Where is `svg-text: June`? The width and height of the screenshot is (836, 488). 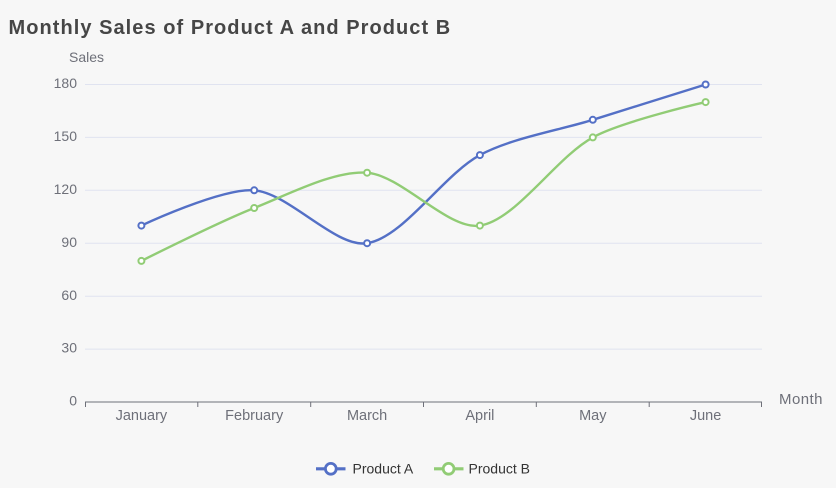 svg-text: June is located at coordinates (705, 416).